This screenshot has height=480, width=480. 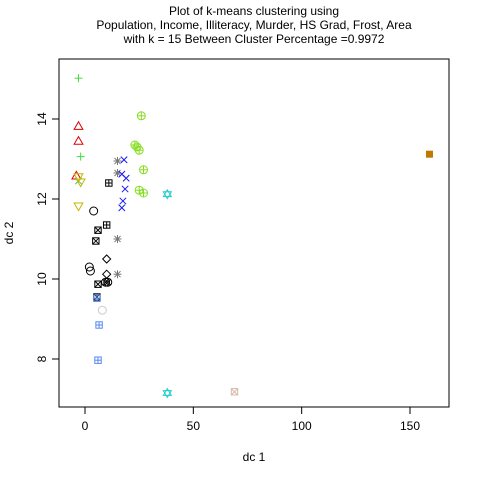 What do you see at coordinates (254, 457) in the screenshot?
I see `x-axis-label: dc 1` at bounding box center [254, 457].